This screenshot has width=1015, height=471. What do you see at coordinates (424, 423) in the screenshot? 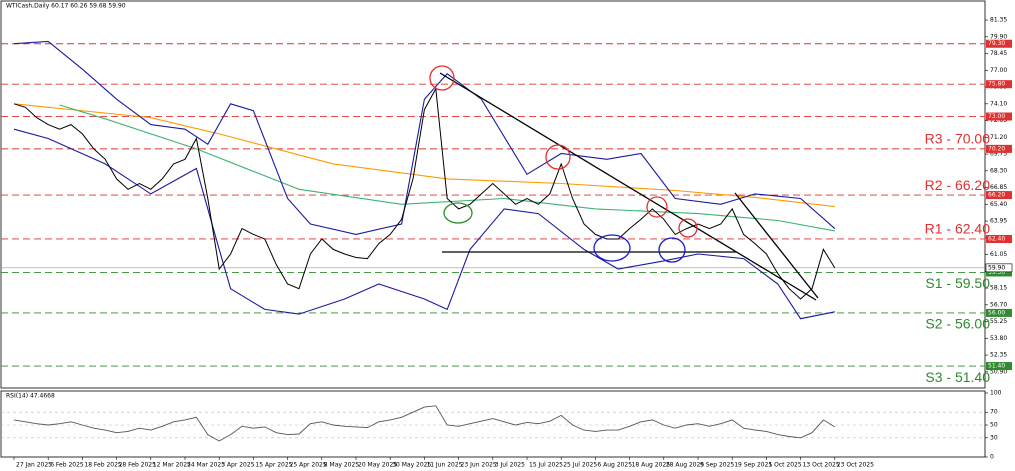
I see `rsi-line` at bounding box center [424, 423].